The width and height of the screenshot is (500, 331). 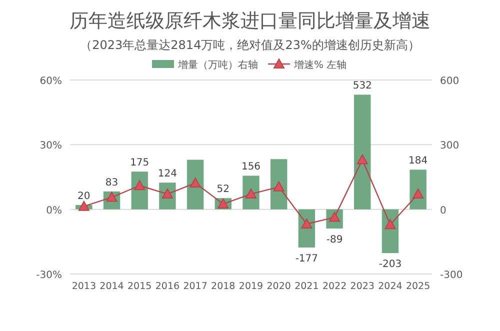 What do you see at coordinates (217, 65) in the screenshot?
I see `legend-label: 增量（万吨）右轴` at bounding box center [217, 65].